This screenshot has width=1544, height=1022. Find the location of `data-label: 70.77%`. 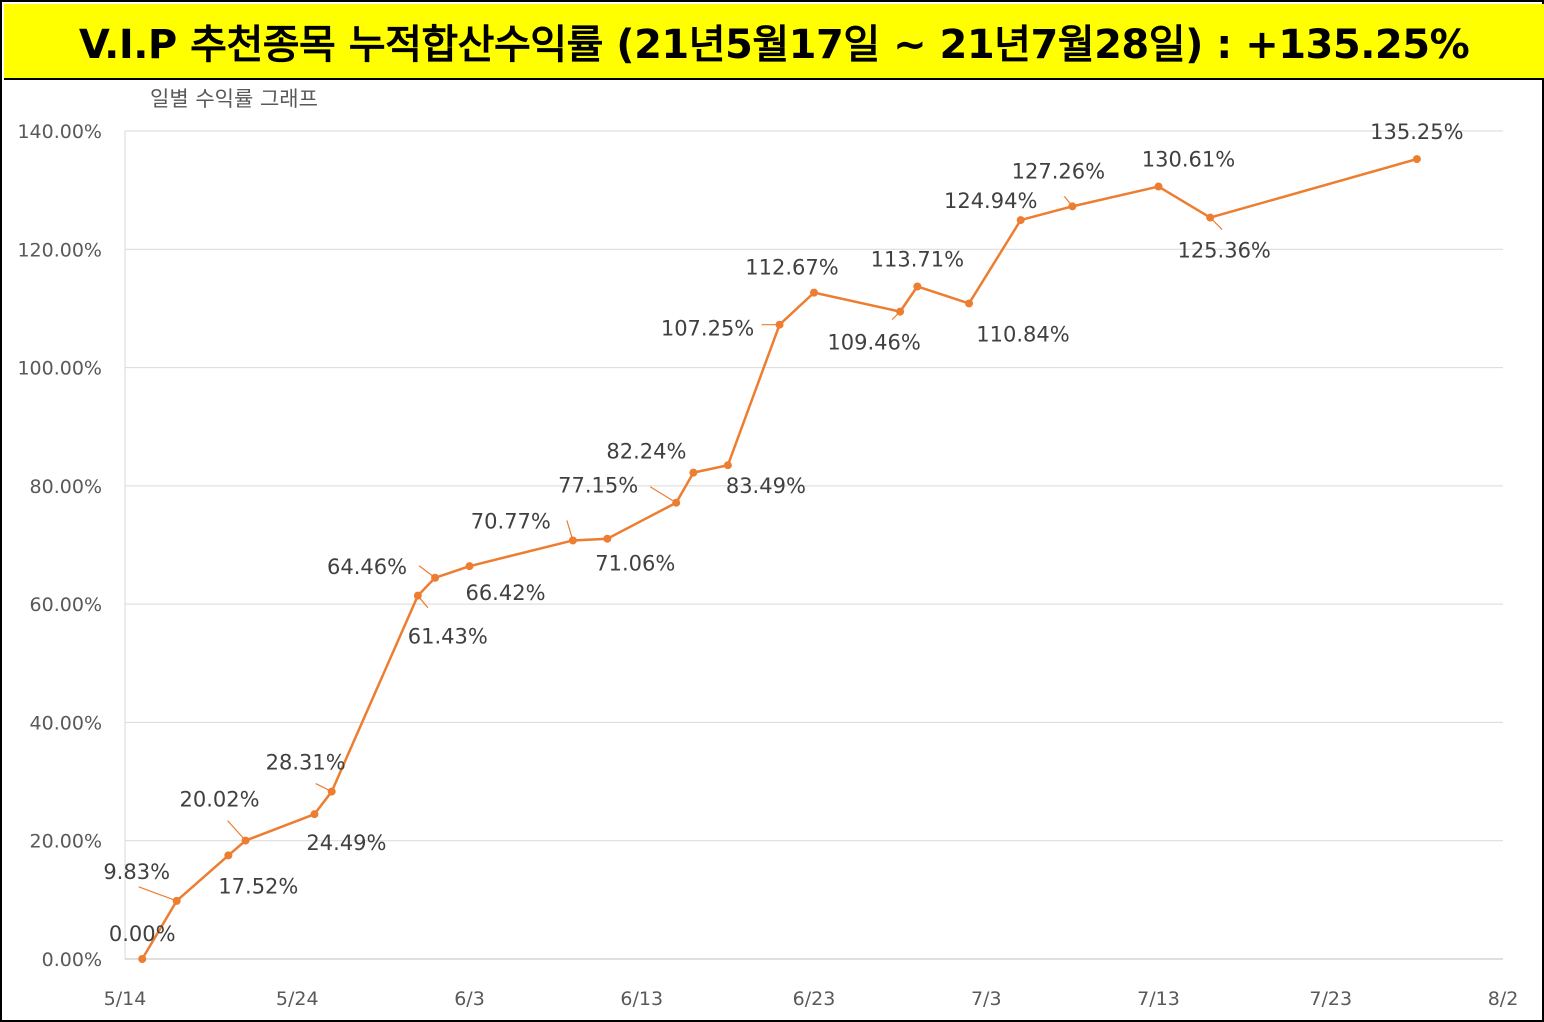

data-label: 70.77% is located at coordinates (511, 521).